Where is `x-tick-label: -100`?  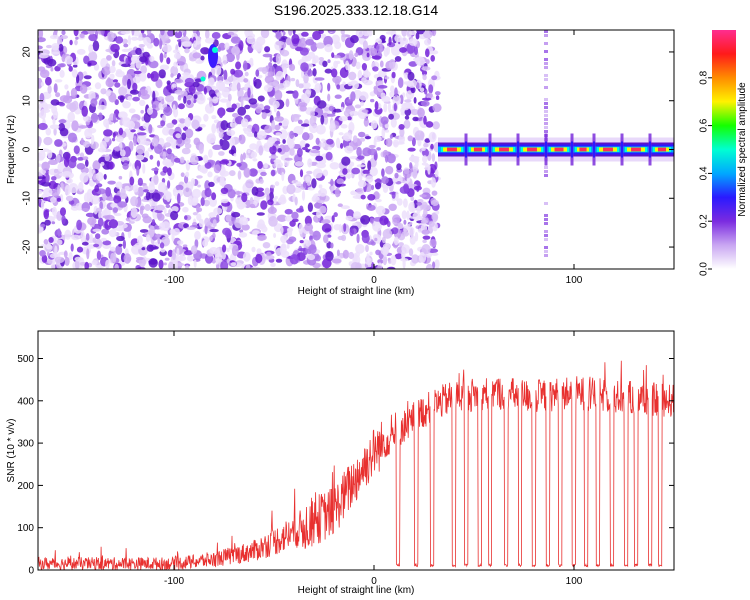 x-tick-label: -100 is located at coordinates (174, 280).